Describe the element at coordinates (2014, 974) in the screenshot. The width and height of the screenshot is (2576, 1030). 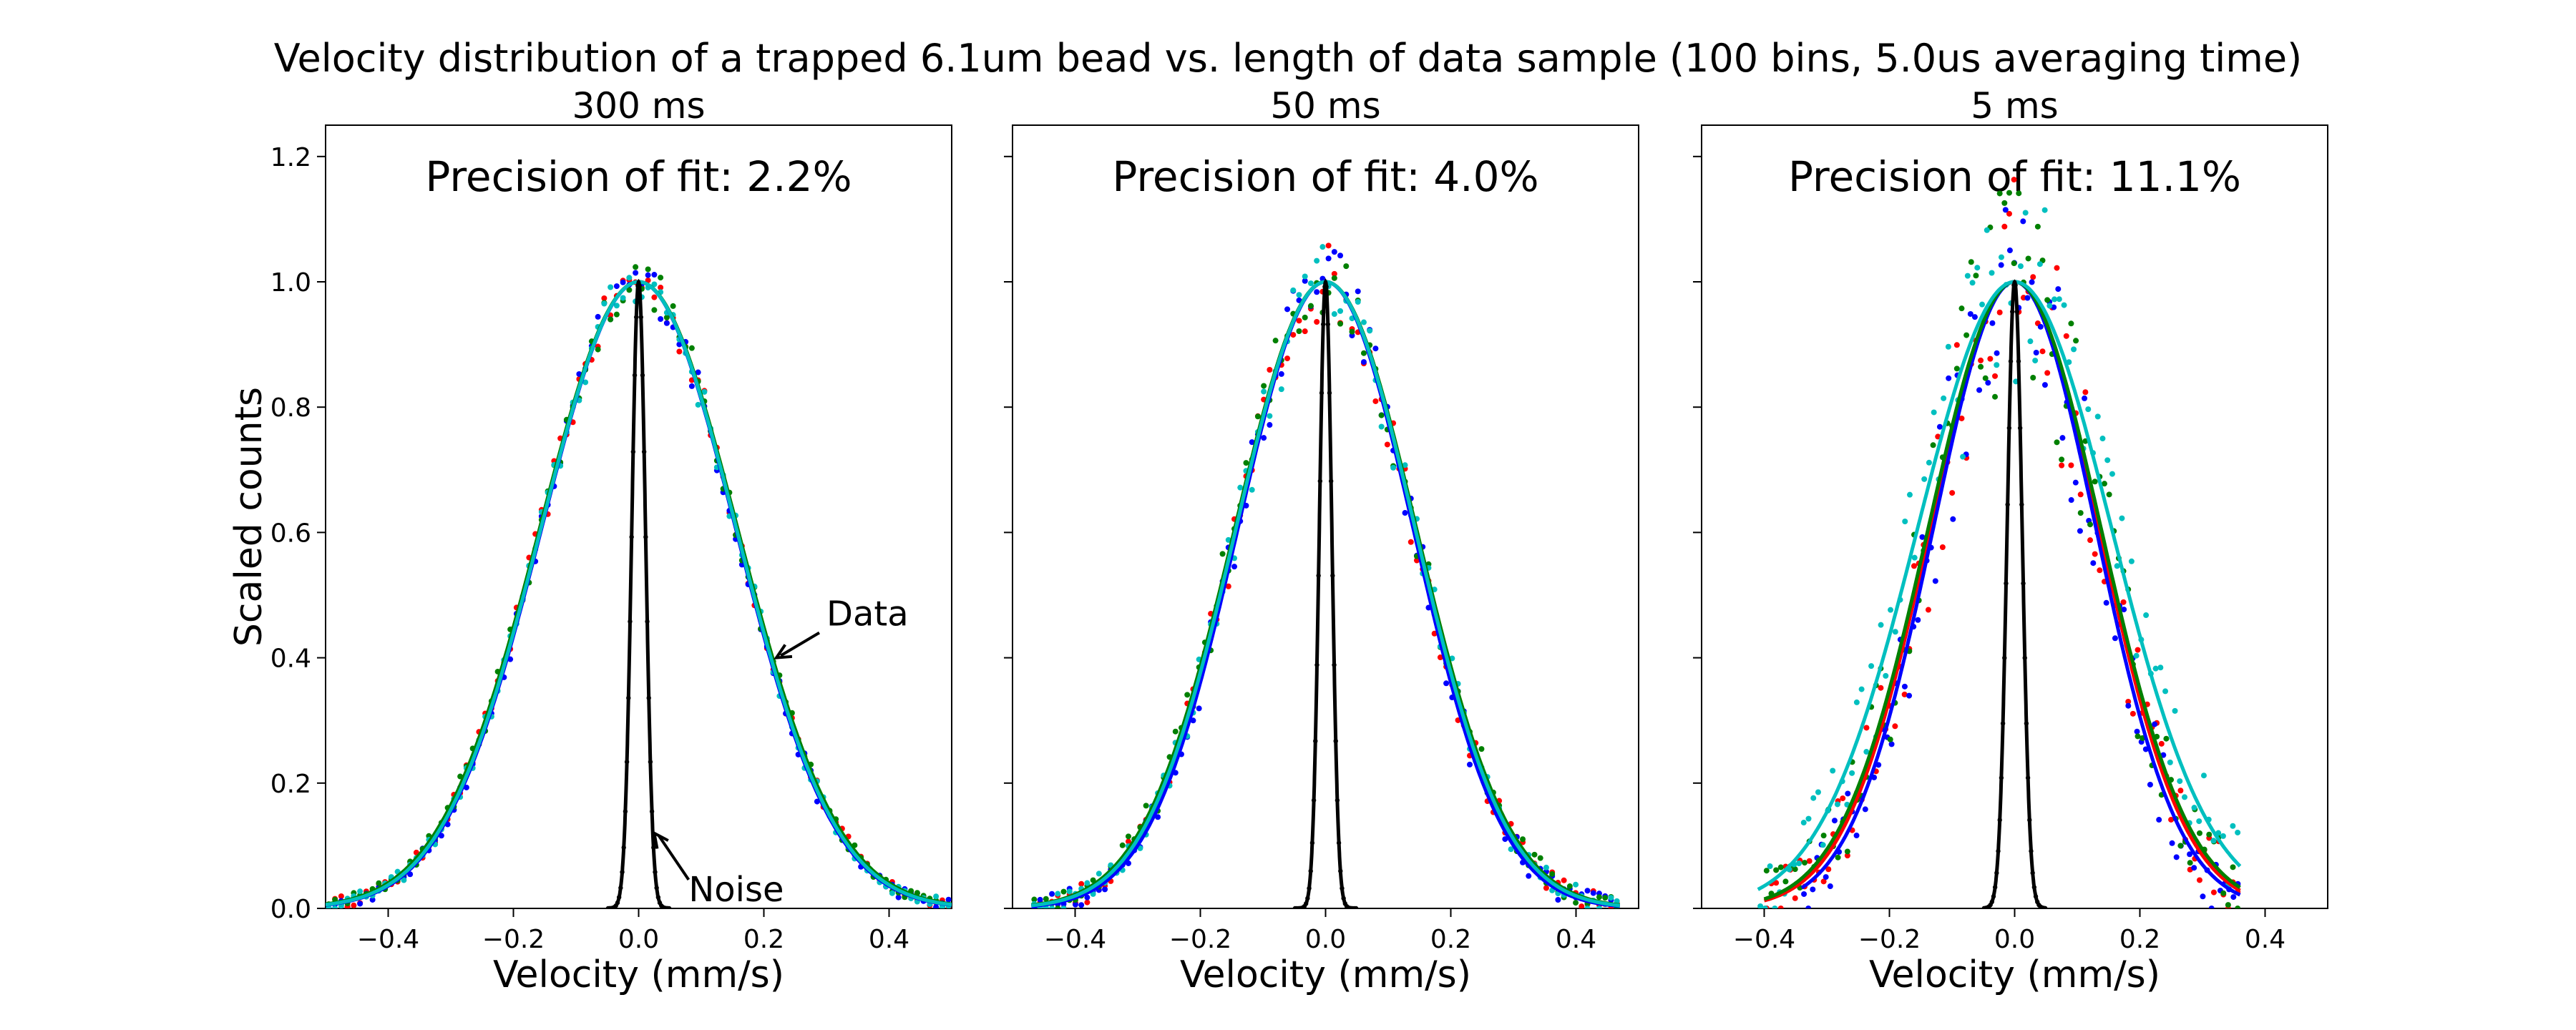
I see `x-axis-label: Velocity (mm/s)` at that location.